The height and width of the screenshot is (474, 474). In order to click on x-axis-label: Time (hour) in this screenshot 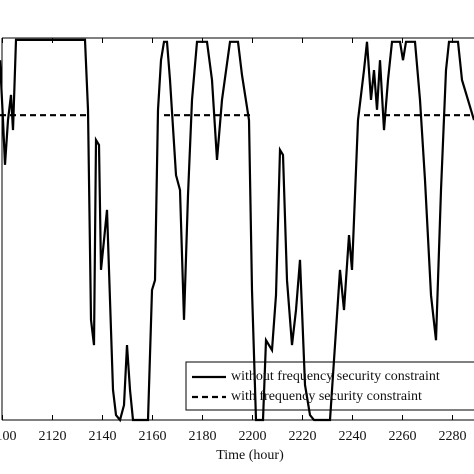, I will do `click(250, 455)`.